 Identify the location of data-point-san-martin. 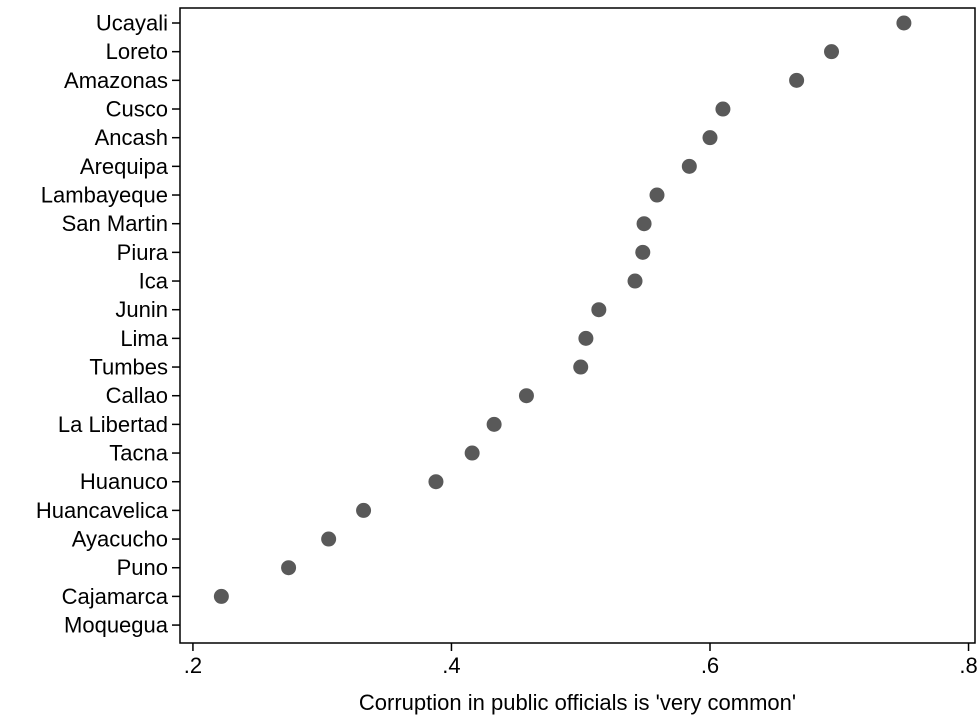
(644, 223).